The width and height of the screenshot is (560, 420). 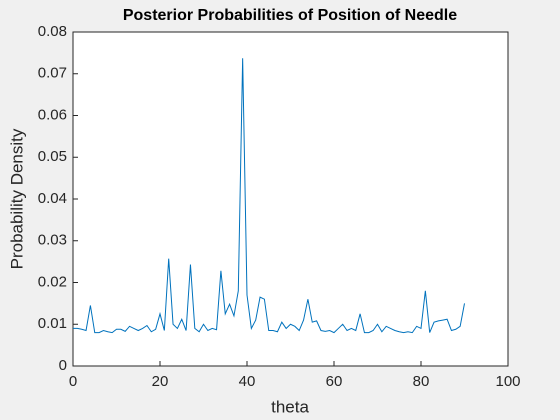 I want to click on y-tick-label: 0.07, so click(x=52, y=73).